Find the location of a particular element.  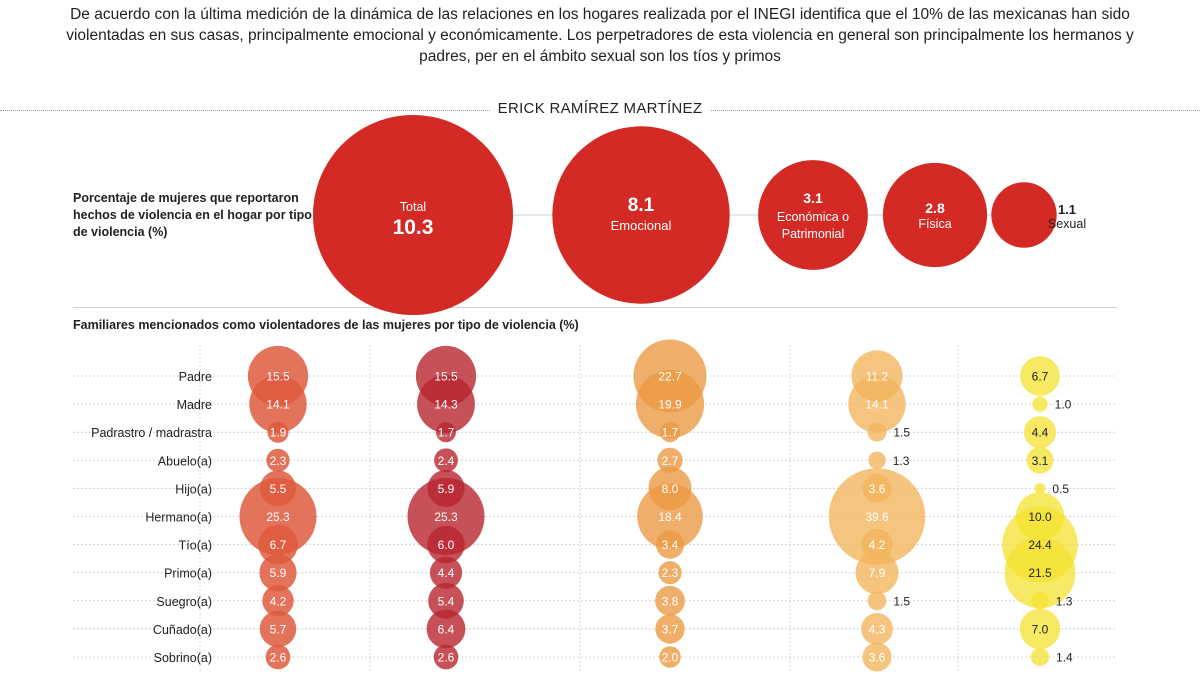

top-category-label-0: Total is located at coordinates (413, 207).